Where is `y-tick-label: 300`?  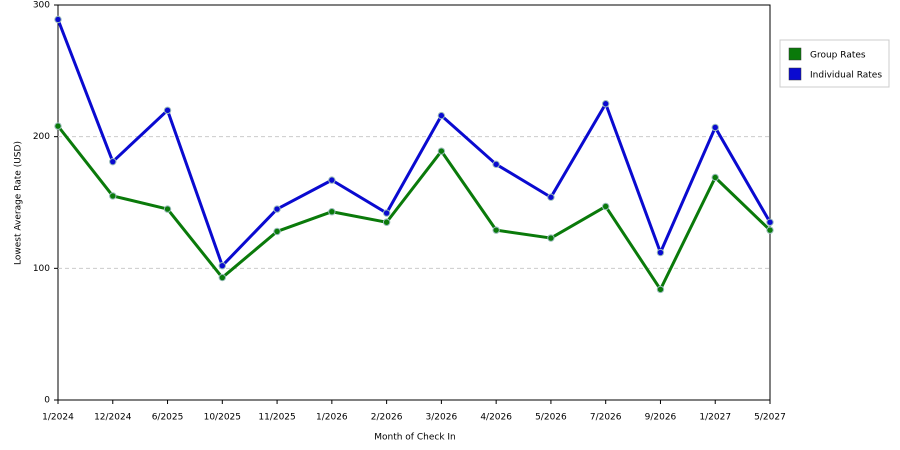
y-tick-label: 300 is located at coordinates (41, 6).